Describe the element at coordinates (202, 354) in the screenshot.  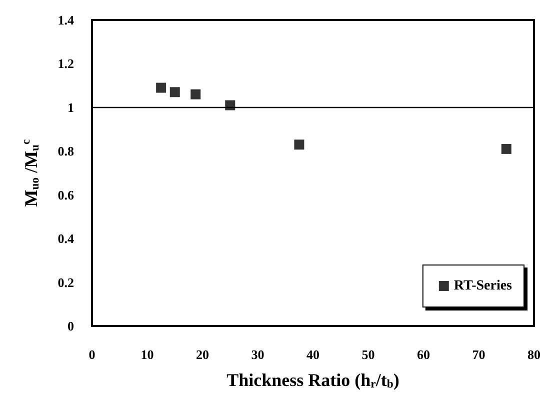
I see `x-tick-label: 20` at that location.